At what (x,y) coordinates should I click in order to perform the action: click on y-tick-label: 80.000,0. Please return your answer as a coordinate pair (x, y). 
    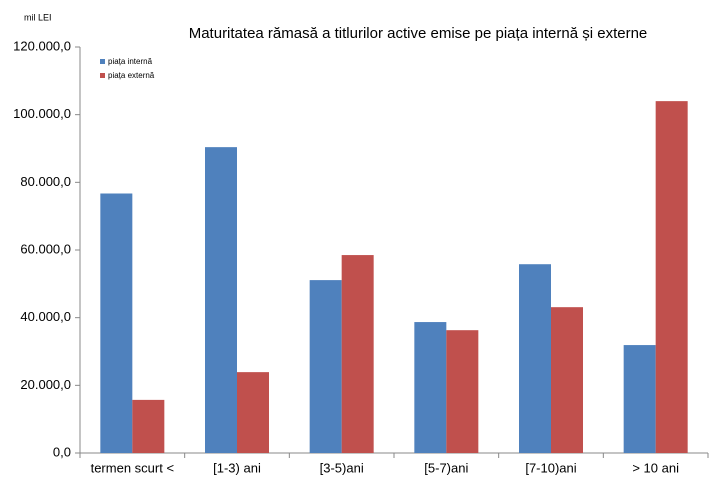
    Looking at the image, I should click on (45, 181).